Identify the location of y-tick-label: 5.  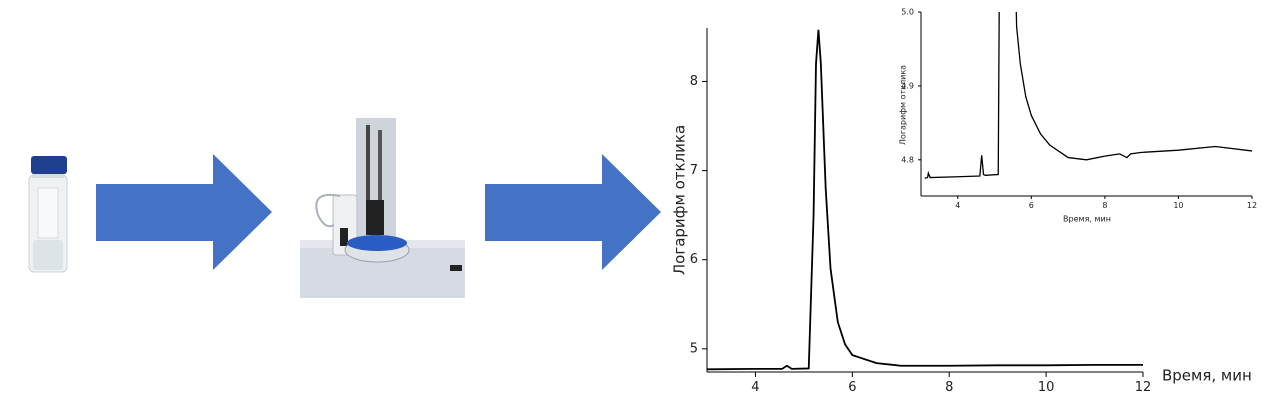
(694, 348).